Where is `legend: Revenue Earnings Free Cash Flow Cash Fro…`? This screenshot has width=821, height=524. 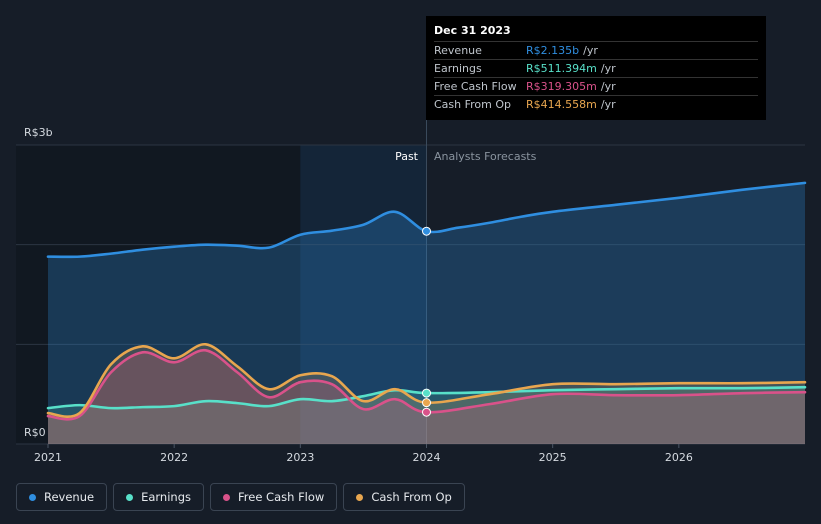
legend: Revenue Earnings Free Cash Flow Cash Fro… is located at coordinates (240, 497).